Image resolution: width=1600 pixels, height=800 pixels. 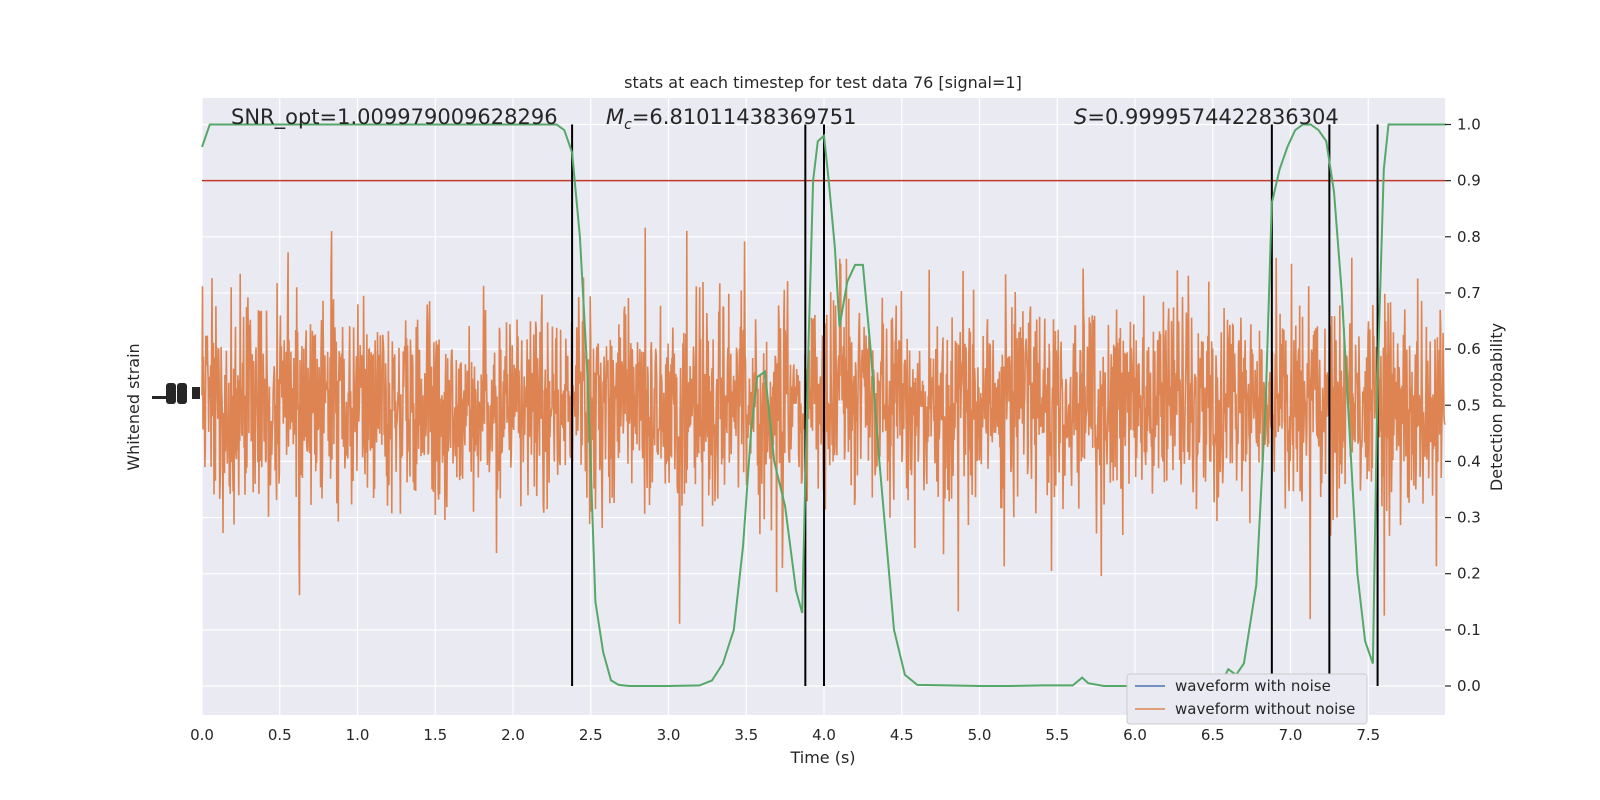 What do you see at coordinates (980, 735) in the screenshot?
I see `x-tick-label: 5.0` at bounding box center [980, 735].